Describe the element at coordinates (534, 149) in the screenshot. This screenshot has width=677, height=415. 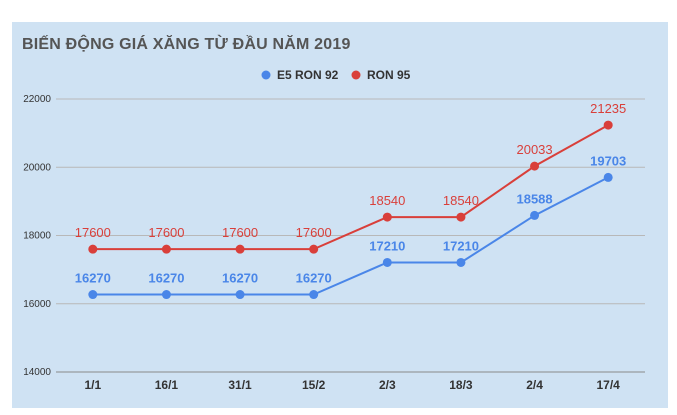
I see `data-label: 20033` at that location.